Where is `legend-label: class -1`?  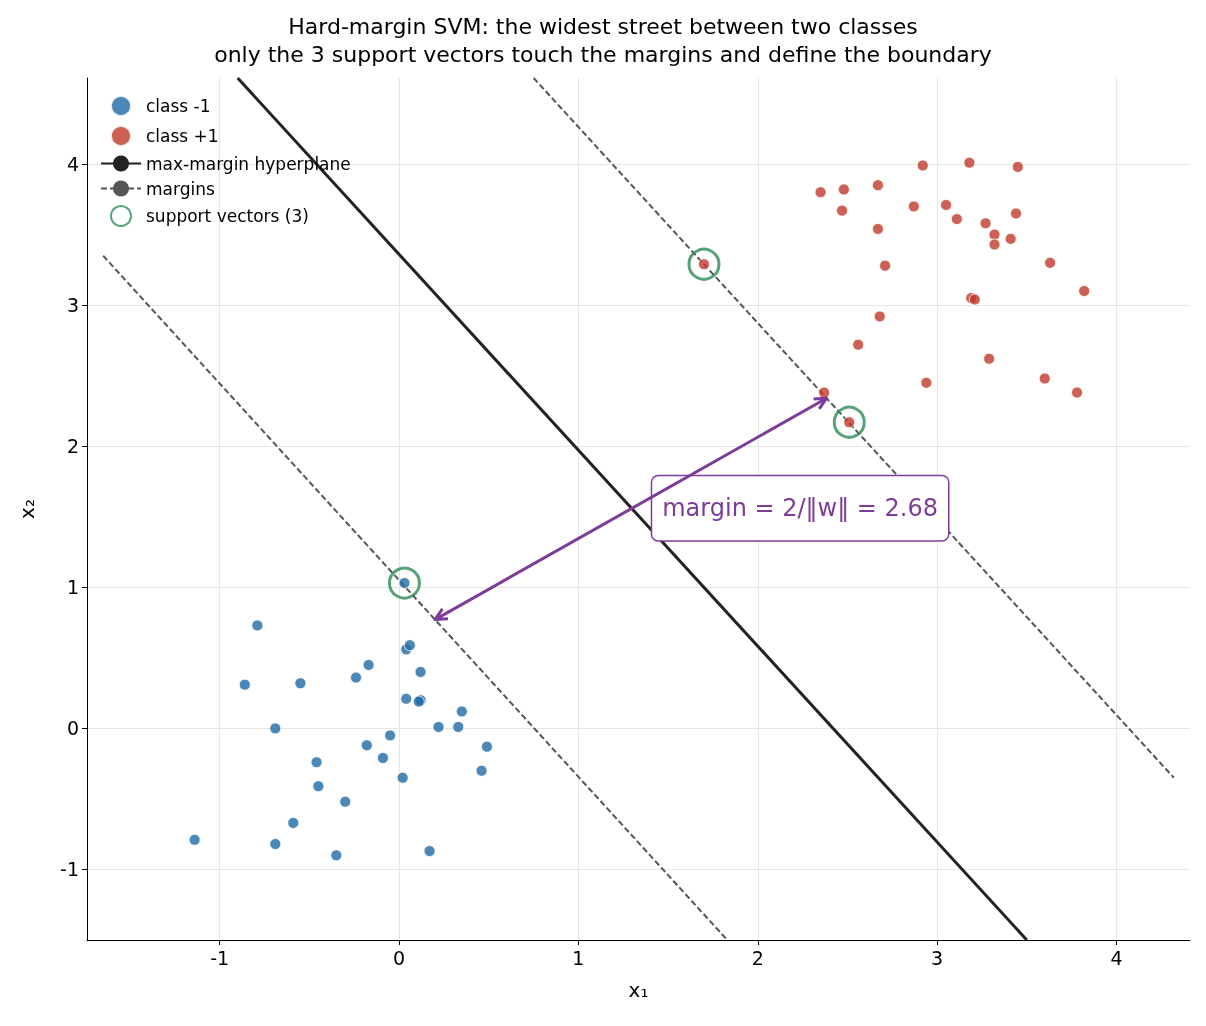 legend-label: class -1 is located at coordinates (178, 106).